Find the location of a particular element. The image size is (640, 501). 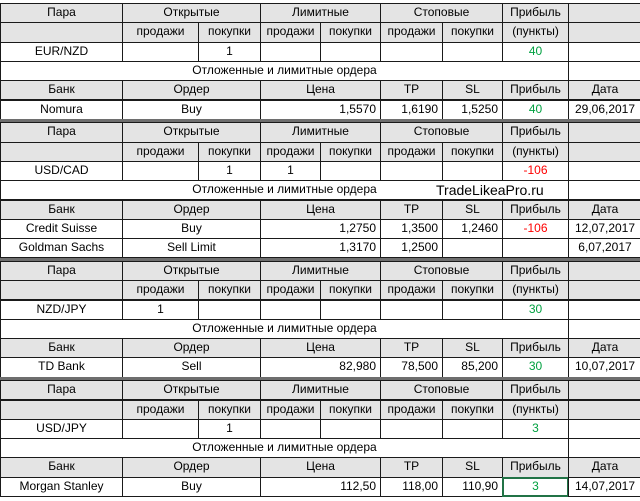

bank: TD Bank is located at coordinates (61, 367).